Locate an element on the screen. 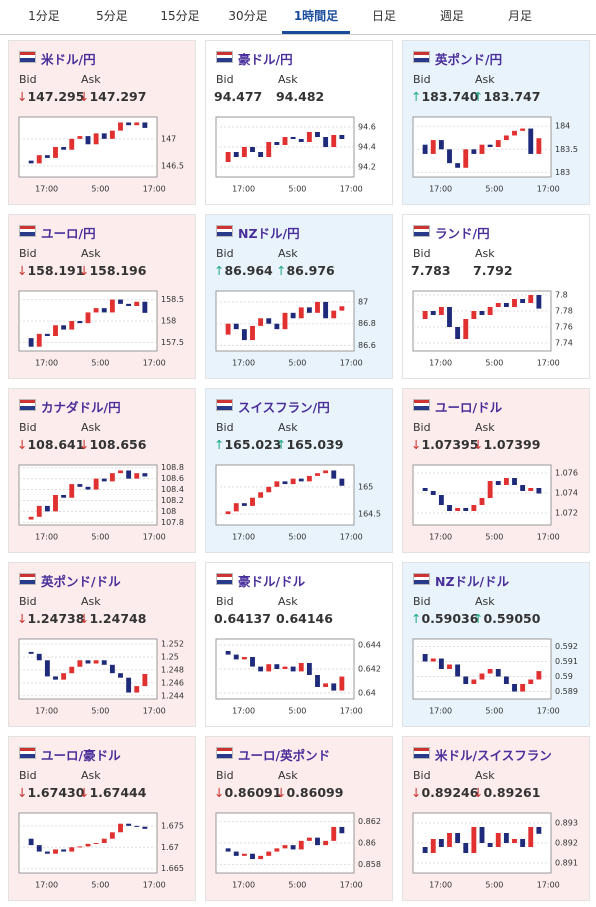  pair-name: NZドル/円 is located at coordinates (269, 233).